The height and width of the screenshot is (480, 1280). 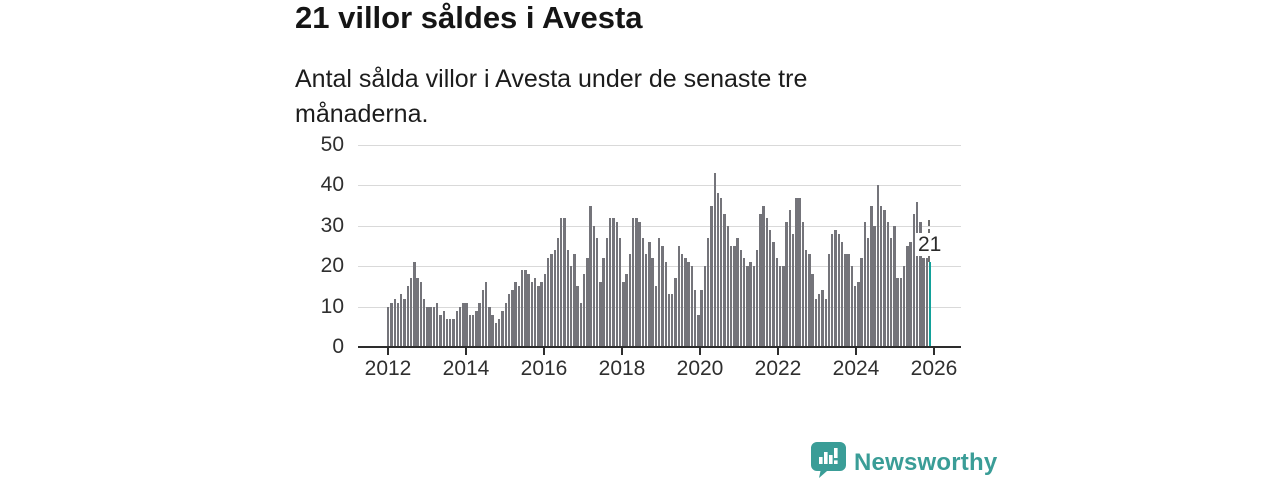 What do you see at coordinates (332, 266) in the screenshot?
I see `y-axis-tick-label: 20` at bounding box center [332, 266].